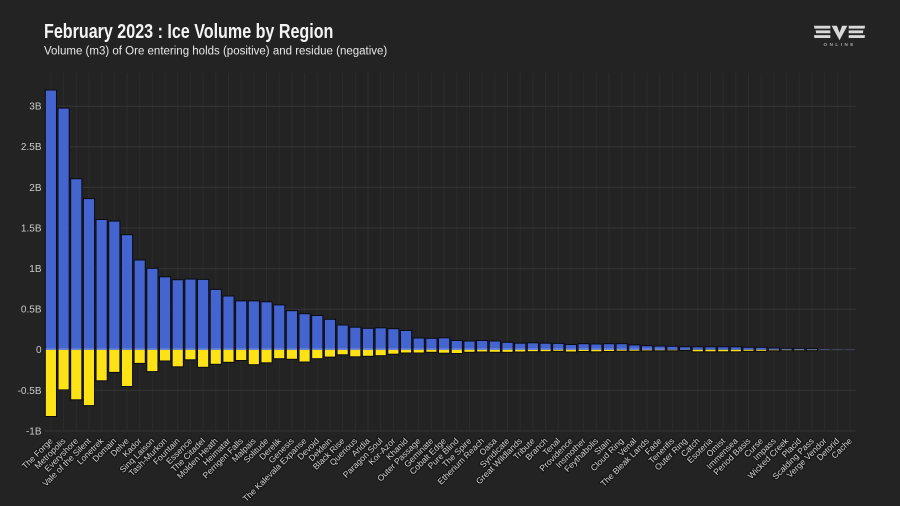  What do you see at coordinates (35, 107) in the screenshot?
I see `svg-text: 3B` at bounding box center [35, 107].